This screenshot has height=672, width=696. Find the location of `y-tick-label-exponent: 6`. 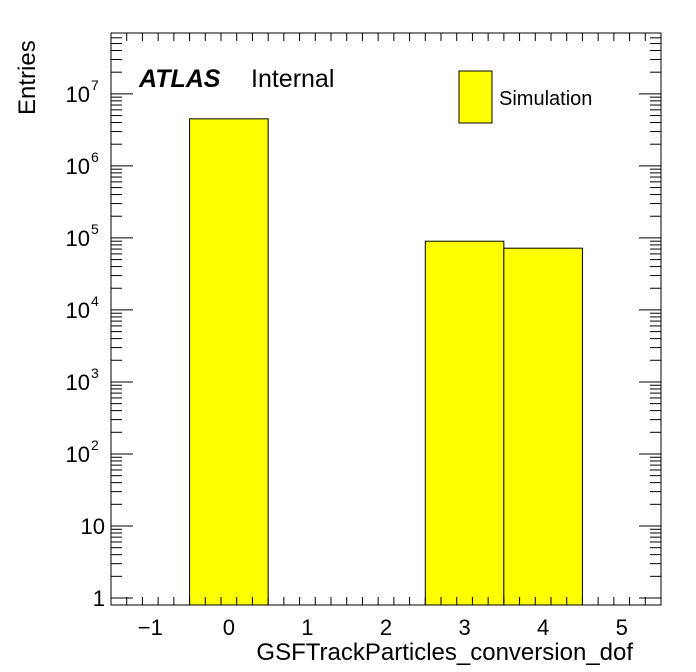

y-tick-label-exponent: 6 is located at coordinates (95, 157).